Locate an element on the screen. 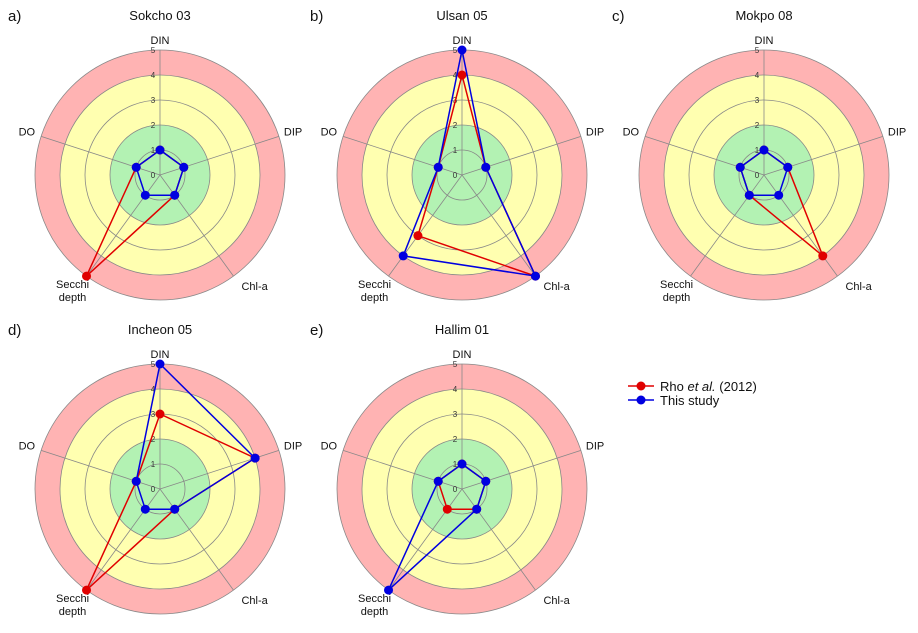 This screenshot has width=918, height=633. panel-title: Sokcho 03 is located at coordinates (159, 15).